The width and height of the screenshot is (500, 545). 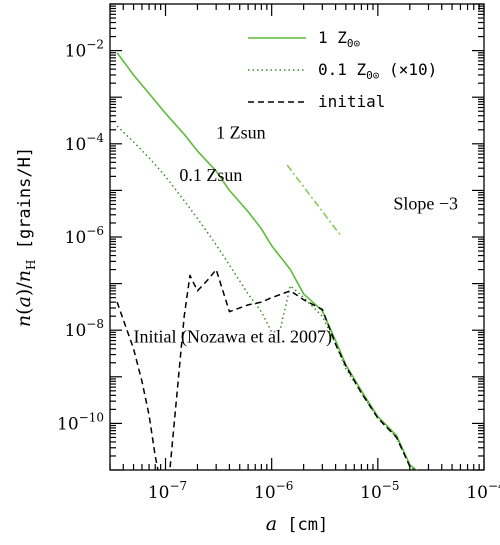 What do you see at coordinates (273, 491) in the screenshot?
I see `x-tick-label: 10⁻⁶` at bounding box center [273, 491].